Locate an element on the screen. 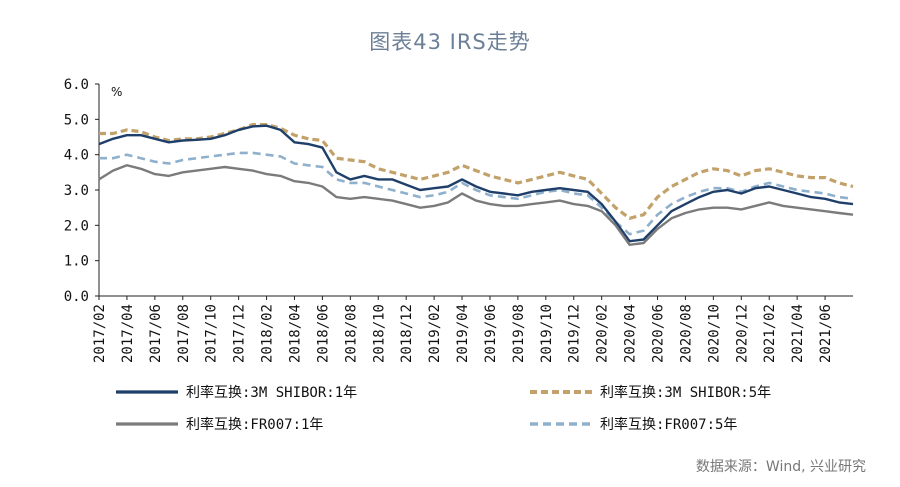 The width and height of the screenshot is (900, 487). x-tick-label: 2020/06 is located at coordinates (659, 333).